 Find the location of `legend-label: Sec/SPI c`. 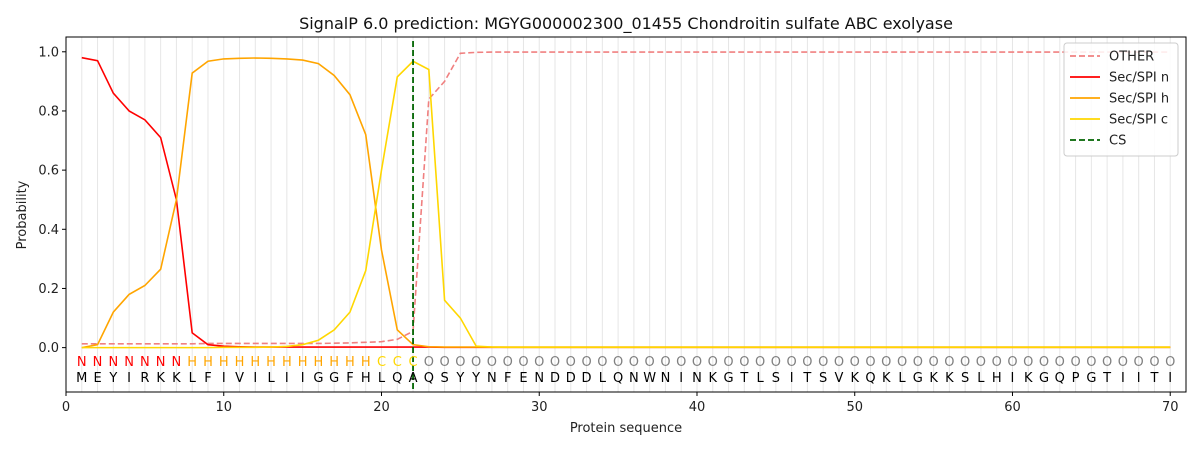

legend-label: Sec/SPI c is located at coordinates (1138, 120).